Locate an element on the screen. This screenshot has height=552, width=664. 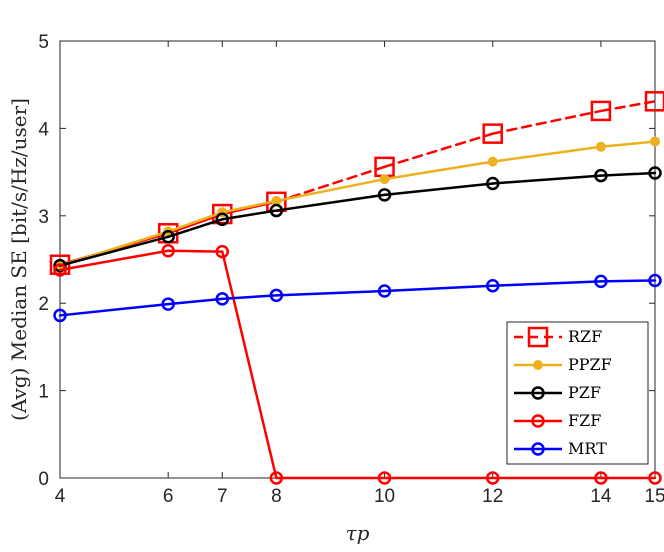
y-tick-label: 0 is located at coordinates (43, 479).